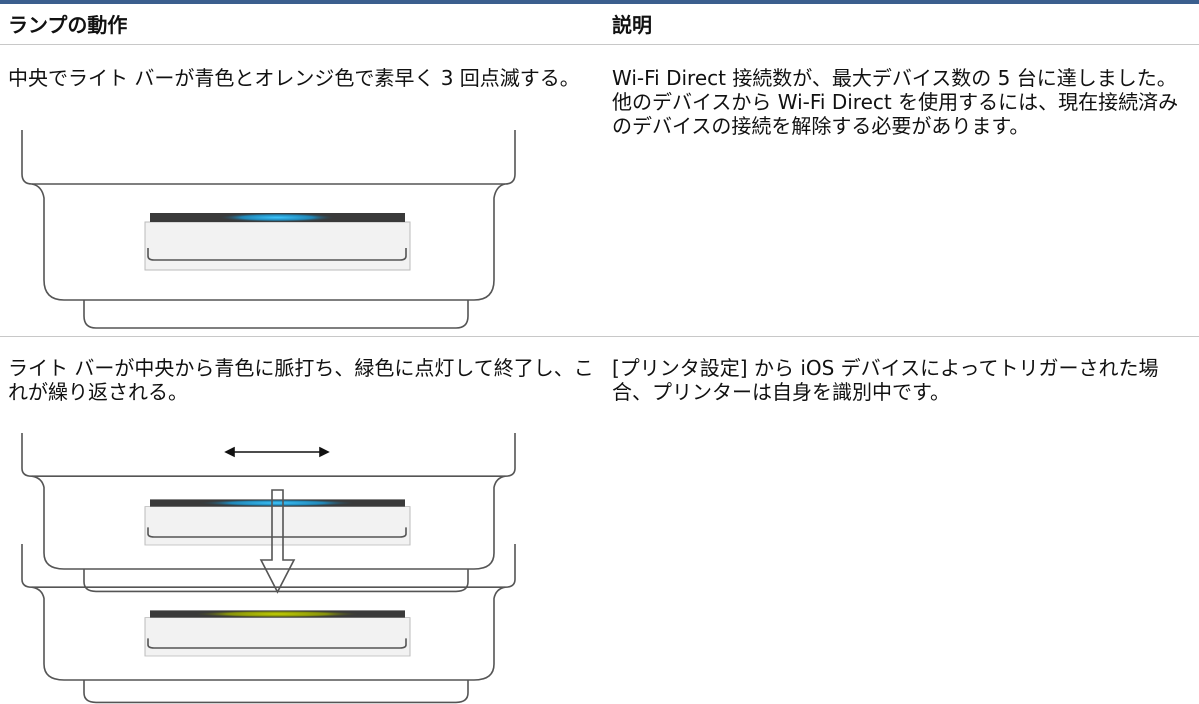  Describe the element at coordinates (632, 25) in the screenshot. I see `column-header: 説明` at that location.